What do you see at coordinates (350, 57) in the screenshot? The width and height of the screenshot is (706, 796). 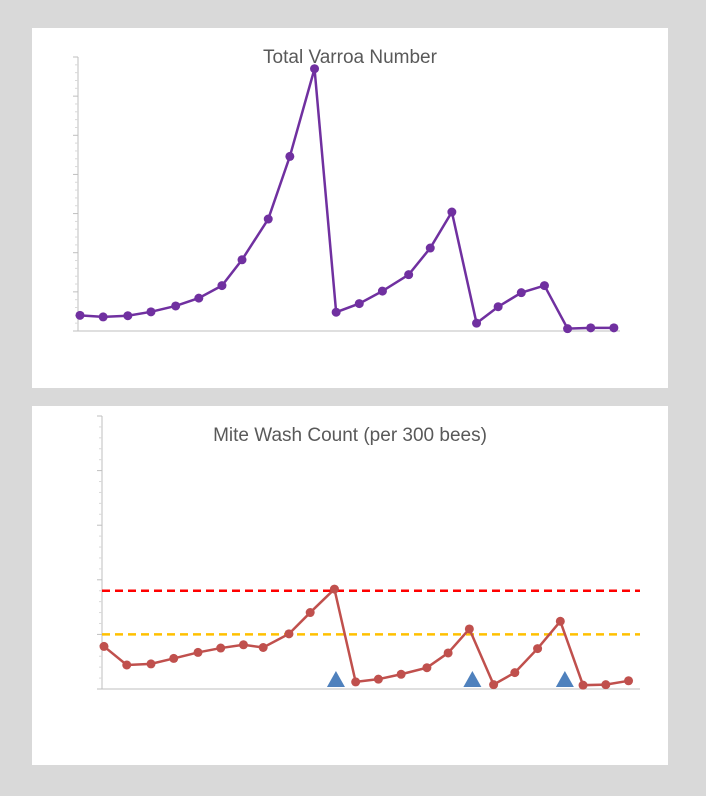 I see `top-chart-title: Total Varroa Number` at bounding box center [350, 57].